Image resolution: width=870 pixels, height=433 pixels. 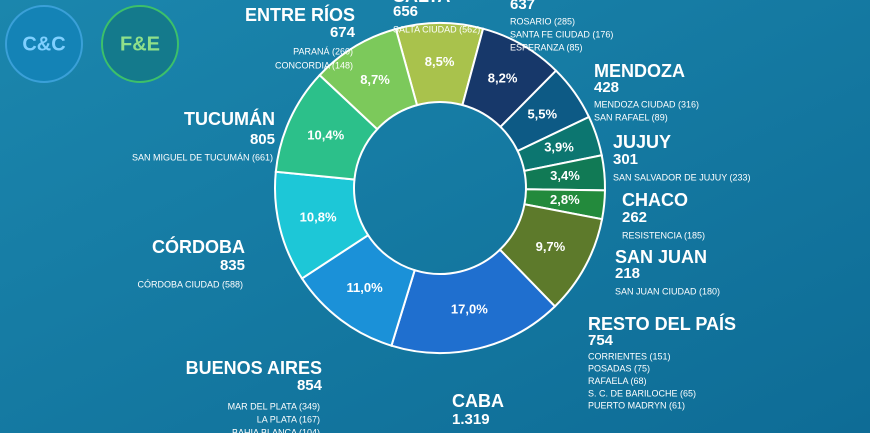 What do you see at coordinates (551, 246) in the screenshot?
I see `percent-label: 9,7%` at bounding box center [551, 246].